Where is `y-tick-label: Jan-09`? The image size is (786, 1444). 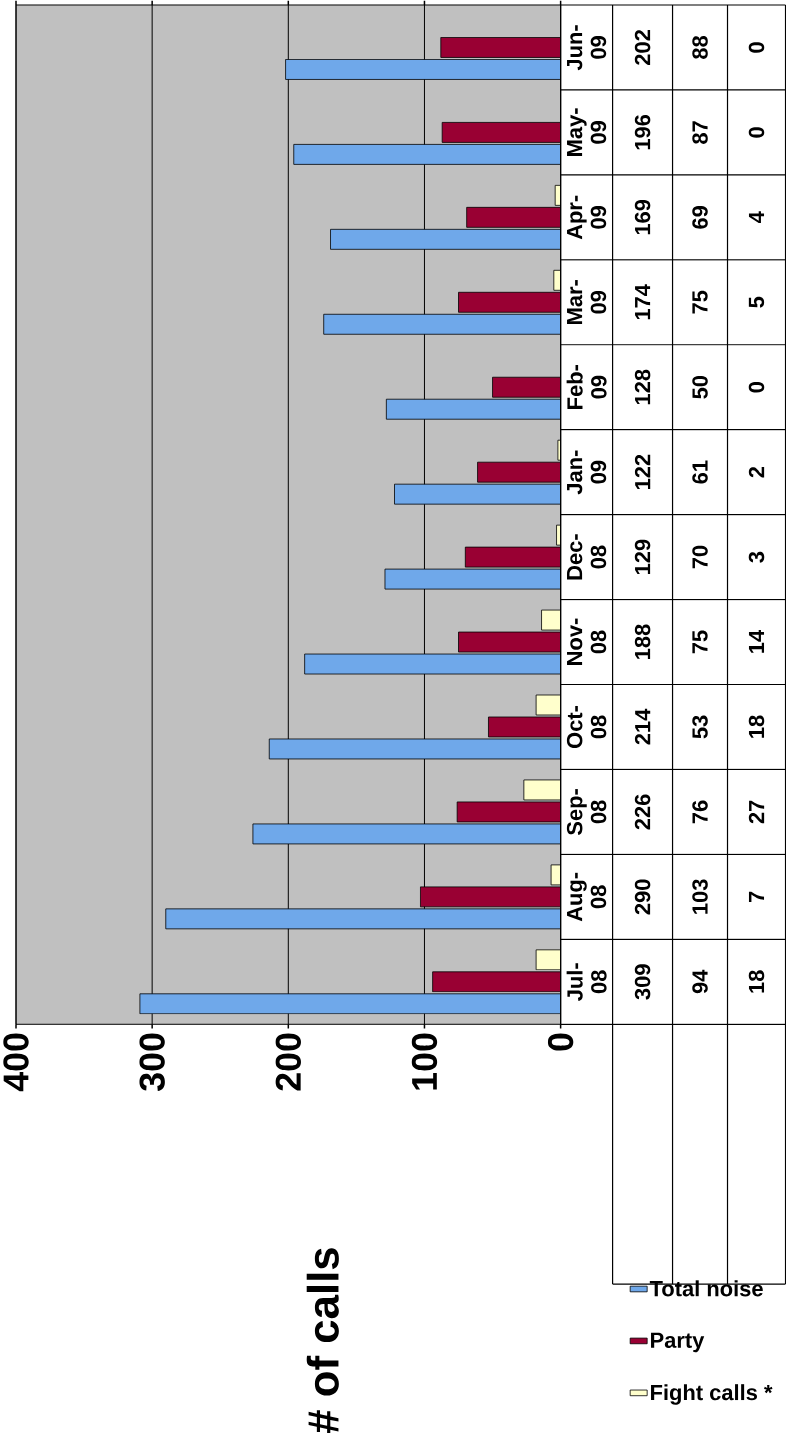
y-tick-label: Jan-09 is located at coordinates (586, 472).